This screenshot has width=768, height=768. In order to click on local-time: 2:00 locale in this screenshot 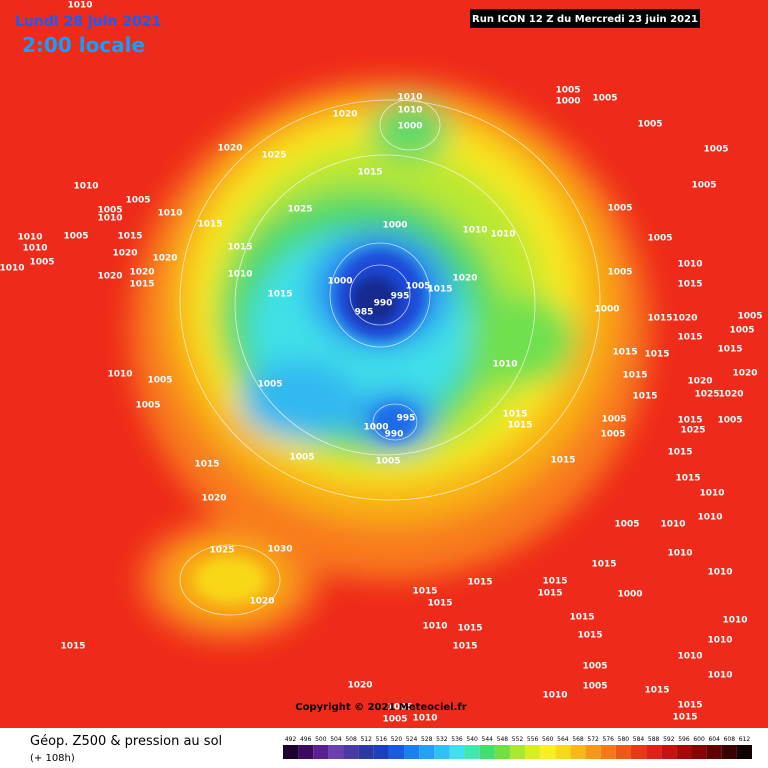, I will do `click(83, 45)`.